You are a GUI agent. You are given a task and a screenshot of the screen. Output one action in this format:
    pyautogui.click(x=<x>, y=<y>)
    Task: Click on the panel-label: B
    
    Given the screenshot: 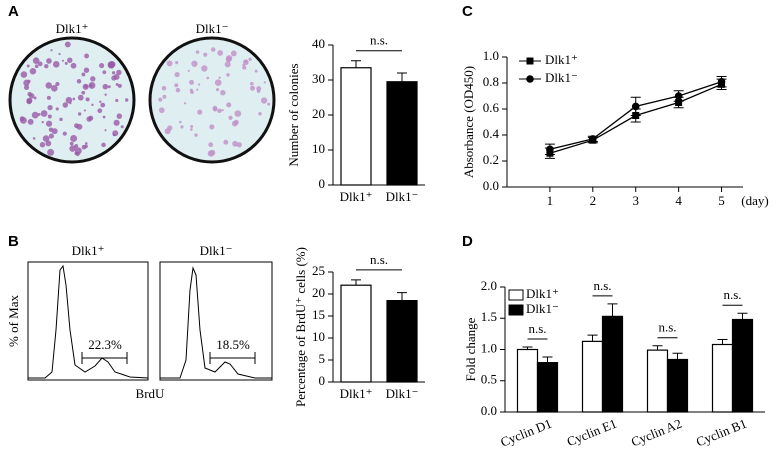 What is the action you would take?
    pyautogui.click(x=13, y=241)
    